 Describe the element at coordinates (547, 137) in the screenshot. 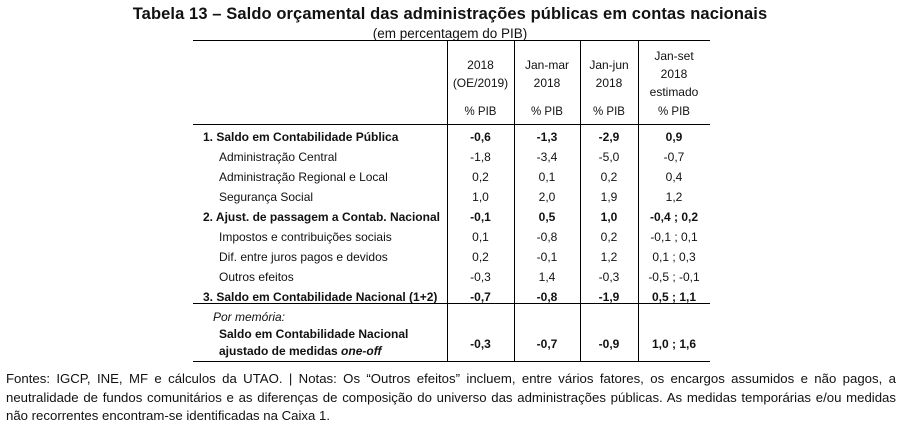

I see `row-value: -1,3` at that location.